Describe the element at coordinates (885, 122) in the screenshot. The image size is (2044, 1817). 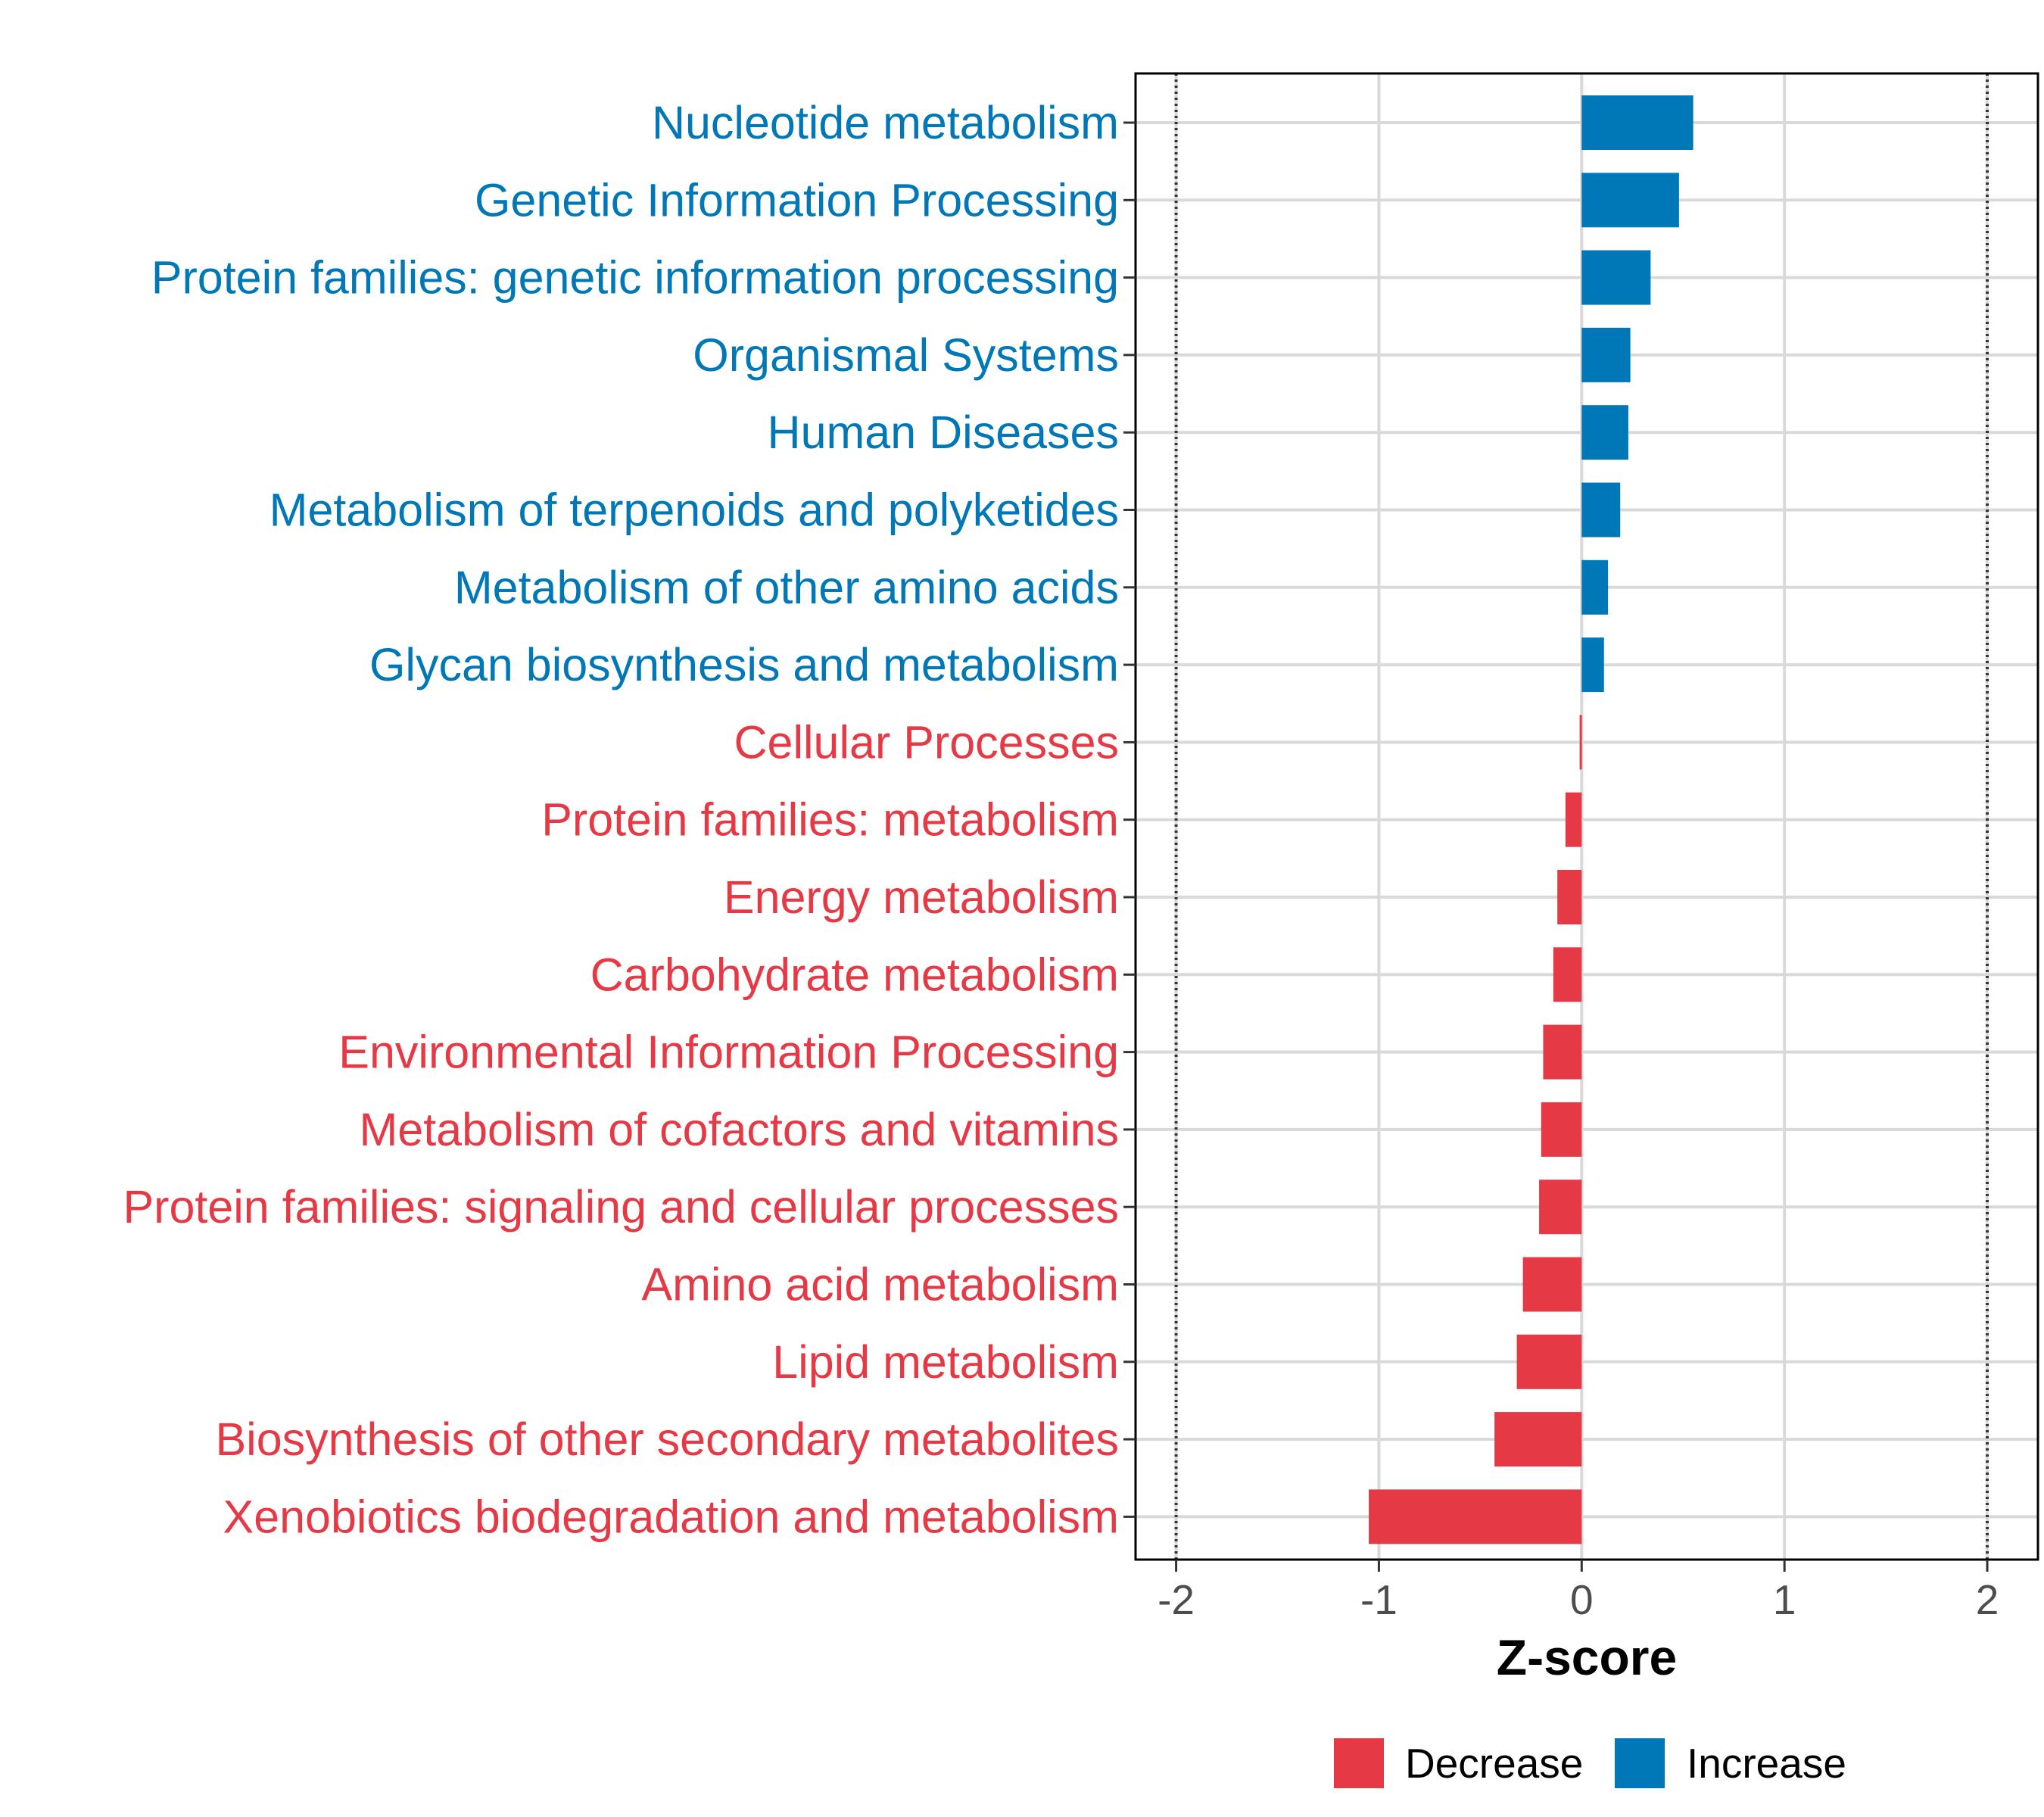
I see `category-label: Nucleotide metabolism` at that location.